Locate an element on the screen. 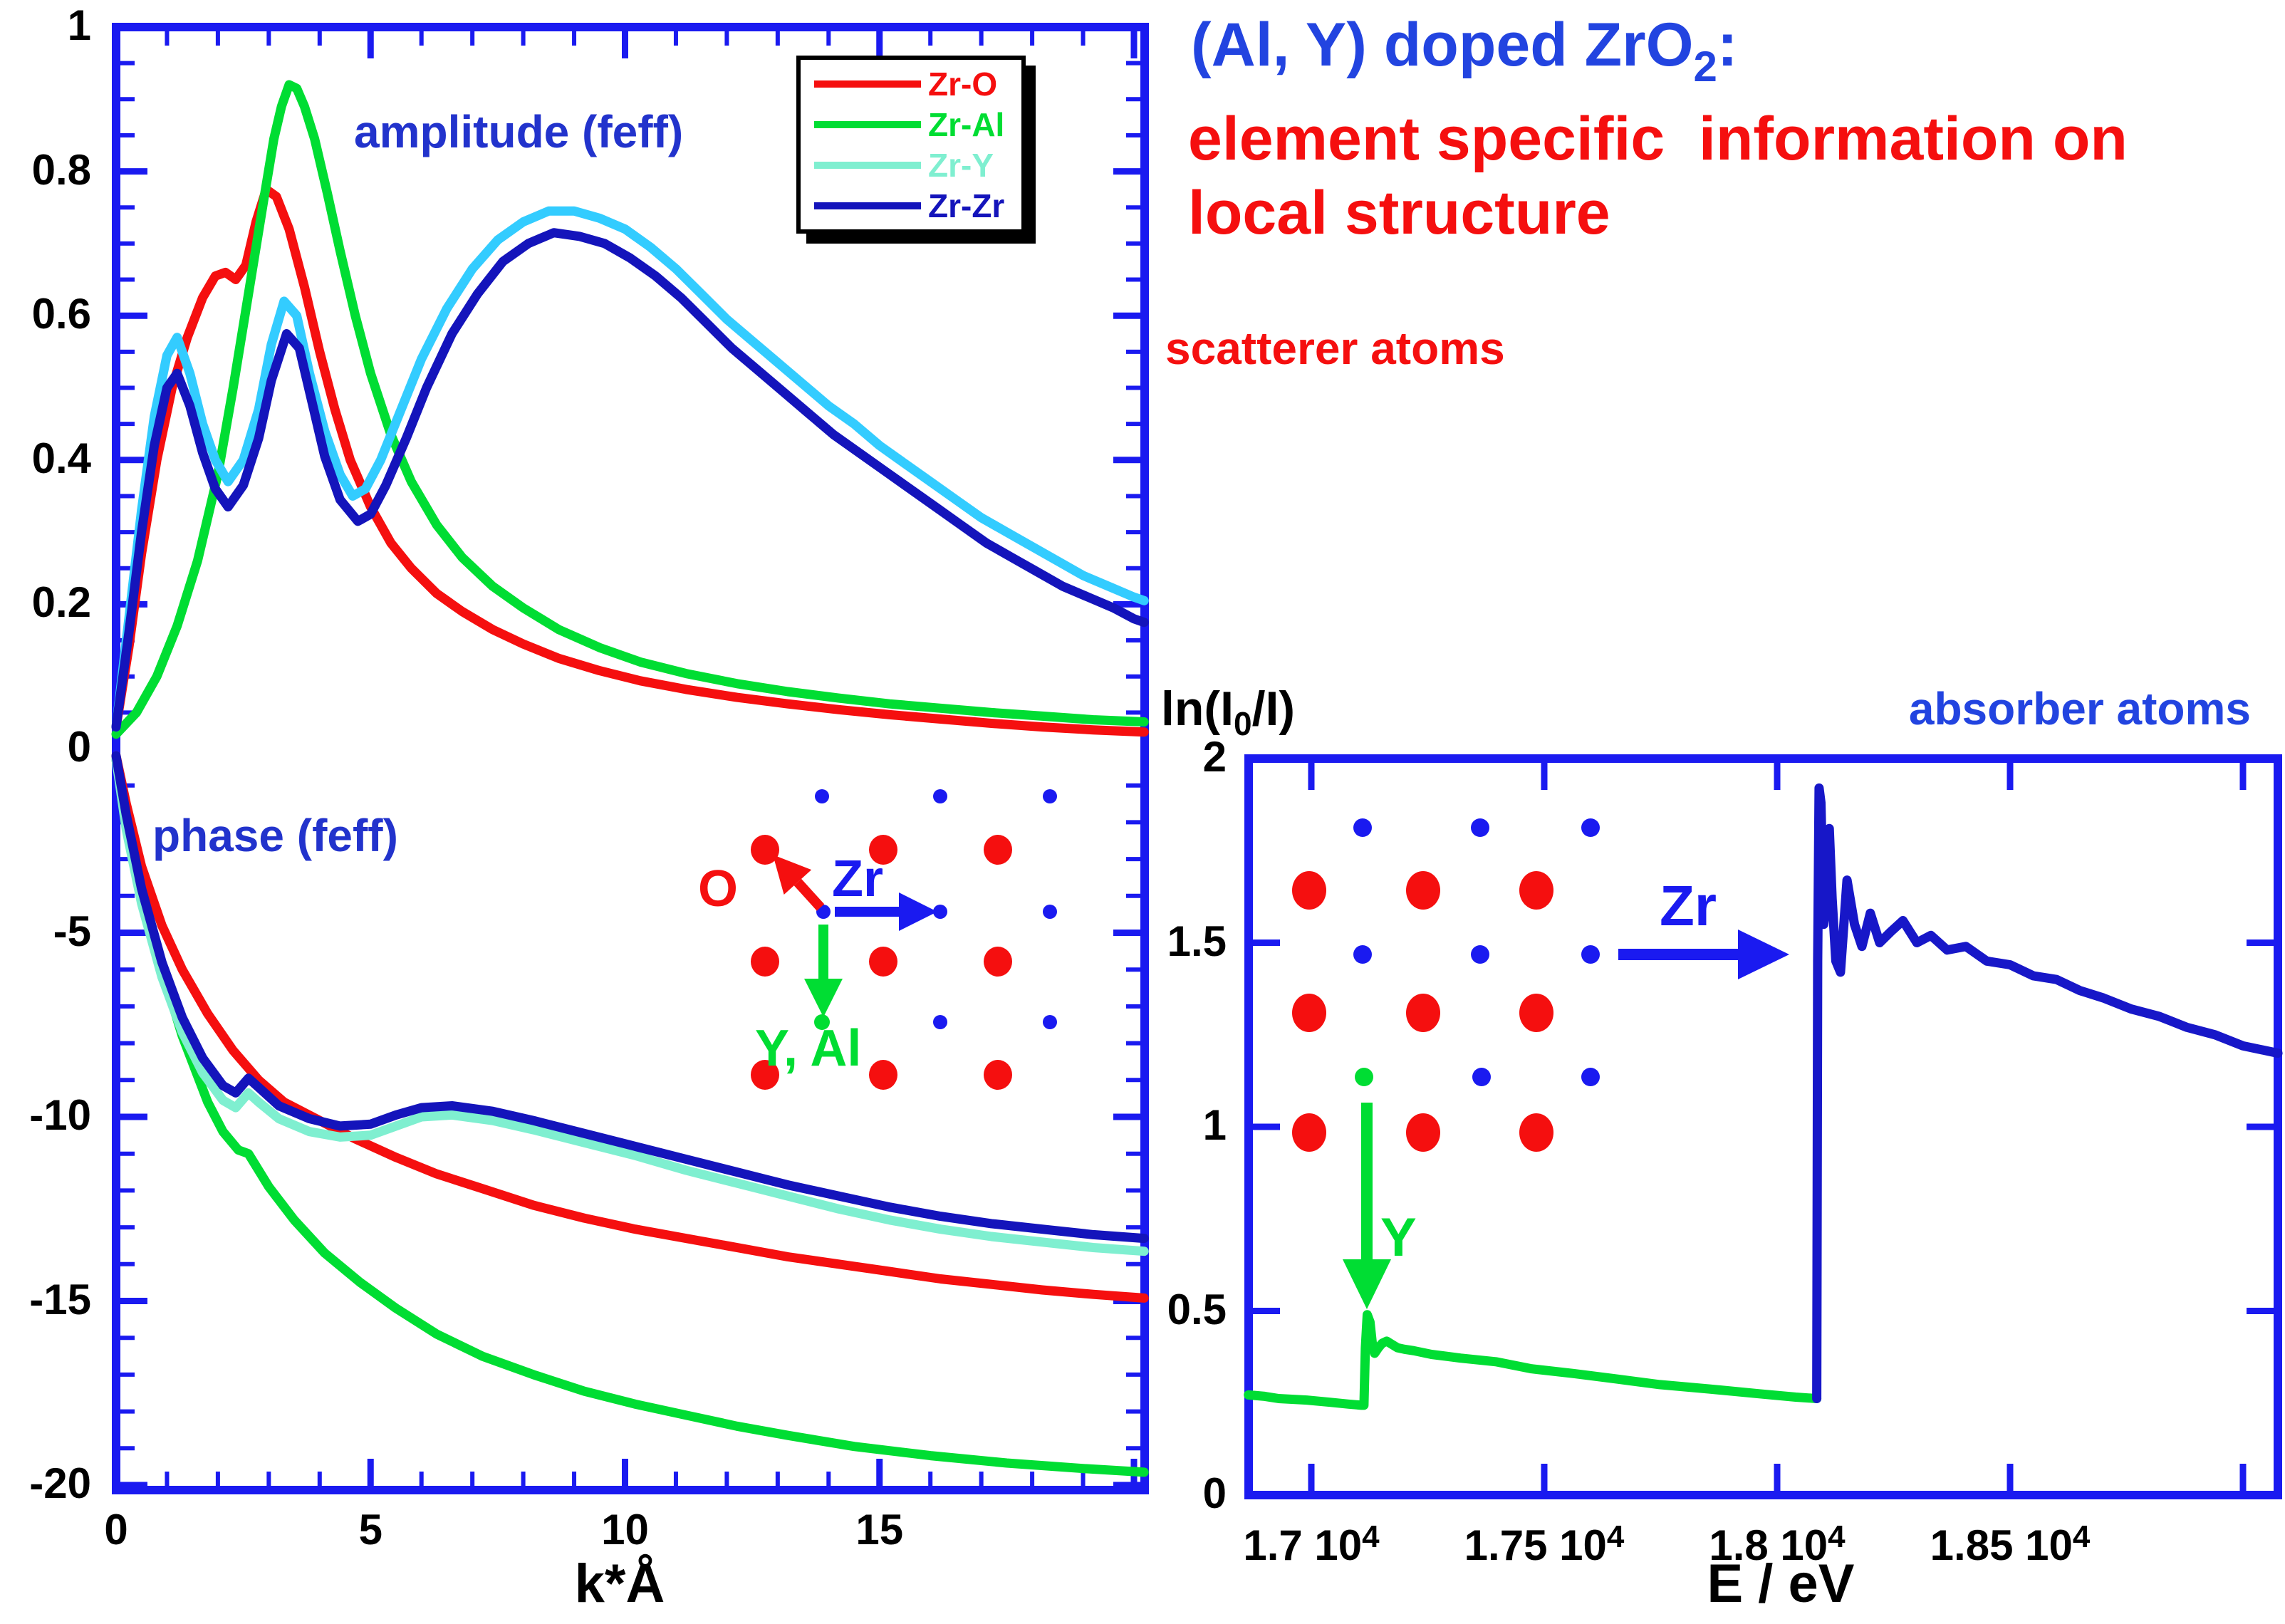 The width and height of the screenshot is (2285, 1624). legend-box: Zr-O Zr-Al Zr-Y Zr-Zr is located at coordinates (911, 145).